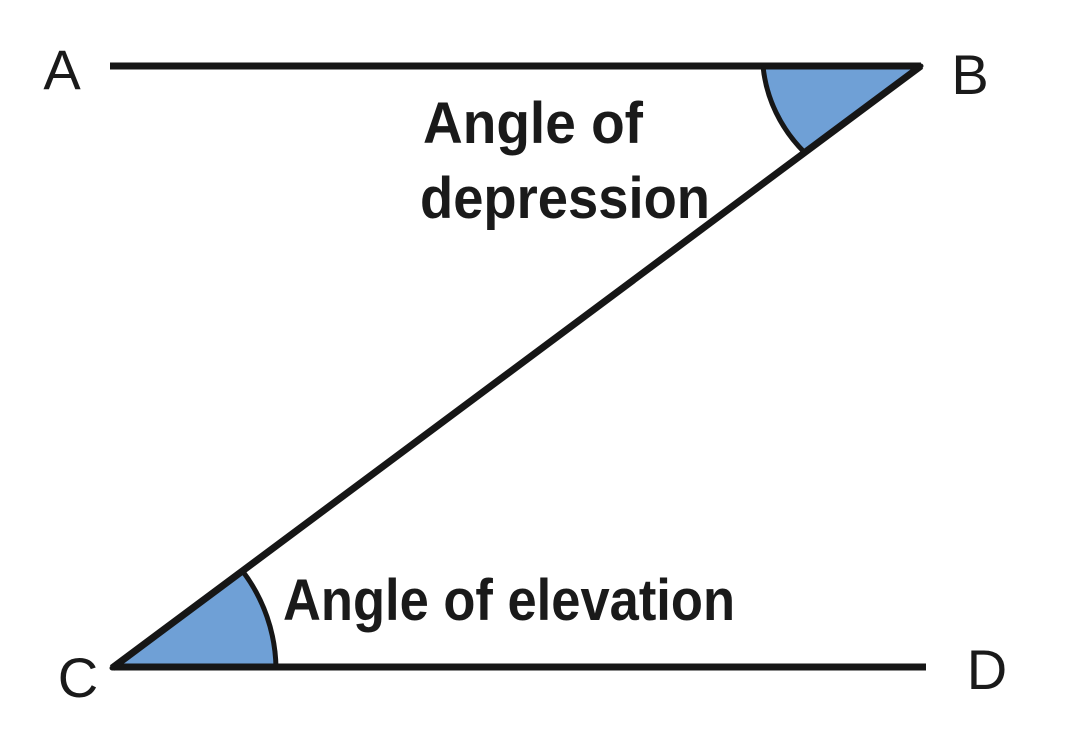 The height and width of the screenshot is (730, 1072). What do you see at coordinates (969, 74) in the screenshot?
I see `point-label-b: B` at bounding box center [969, 74].